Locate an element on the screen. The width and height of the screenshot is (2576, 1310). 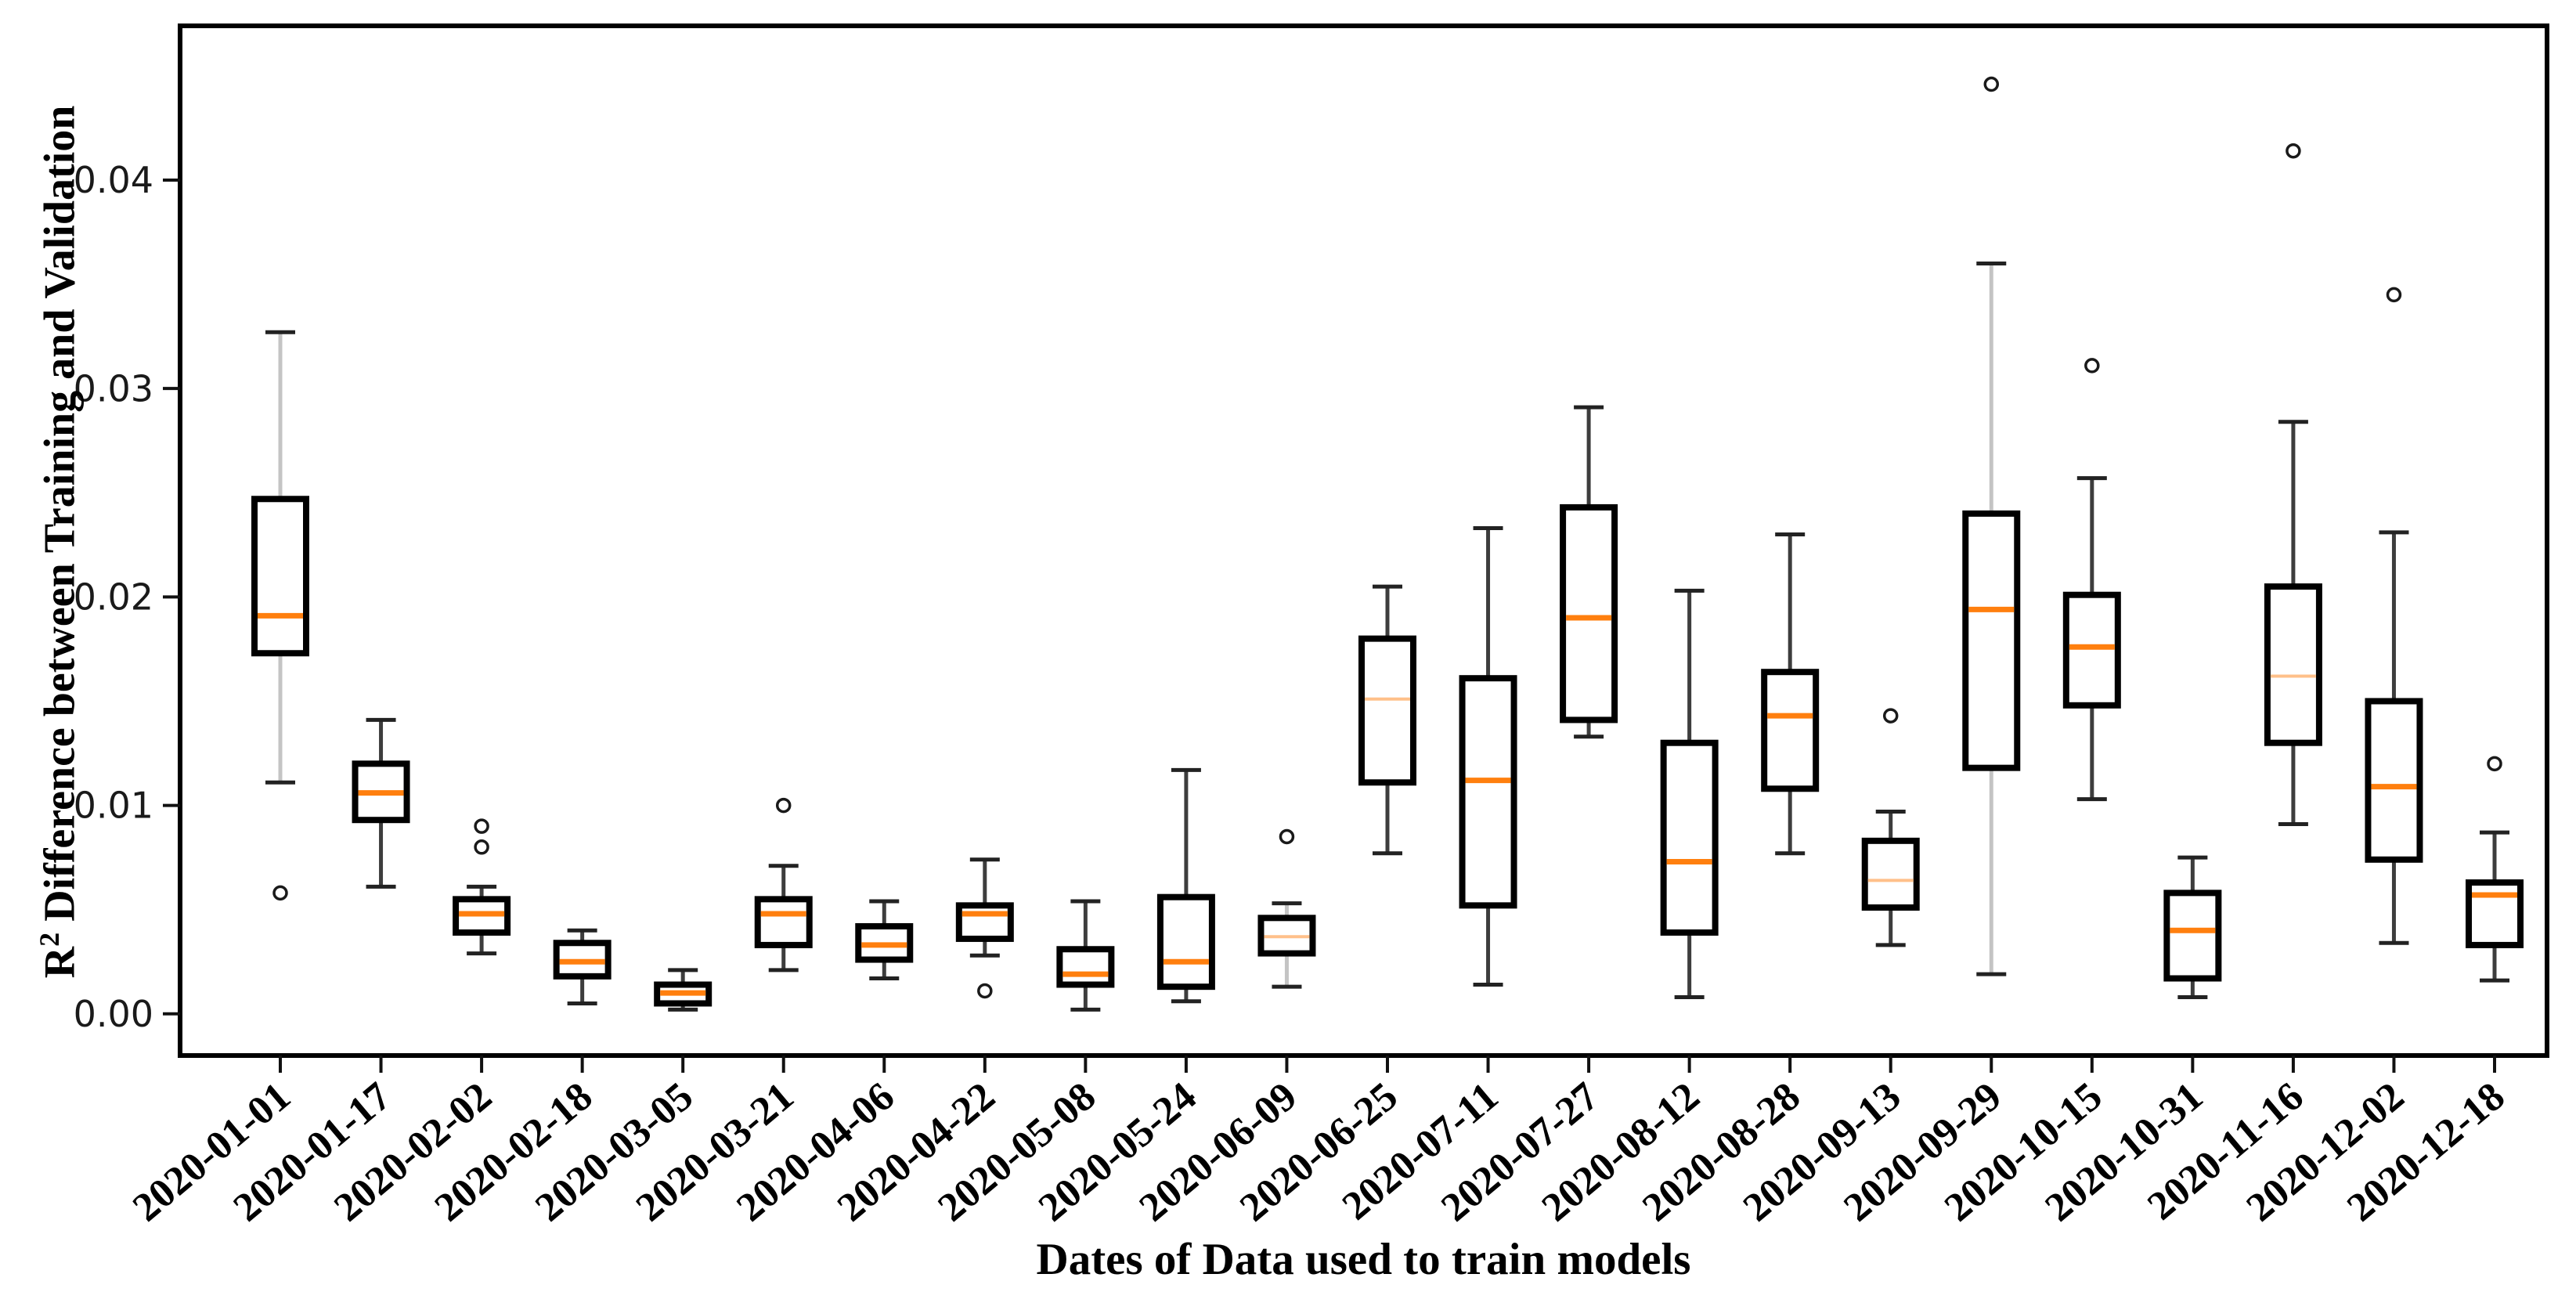
y-tick-label: 0.00 is located at coordinates (113, 1014).